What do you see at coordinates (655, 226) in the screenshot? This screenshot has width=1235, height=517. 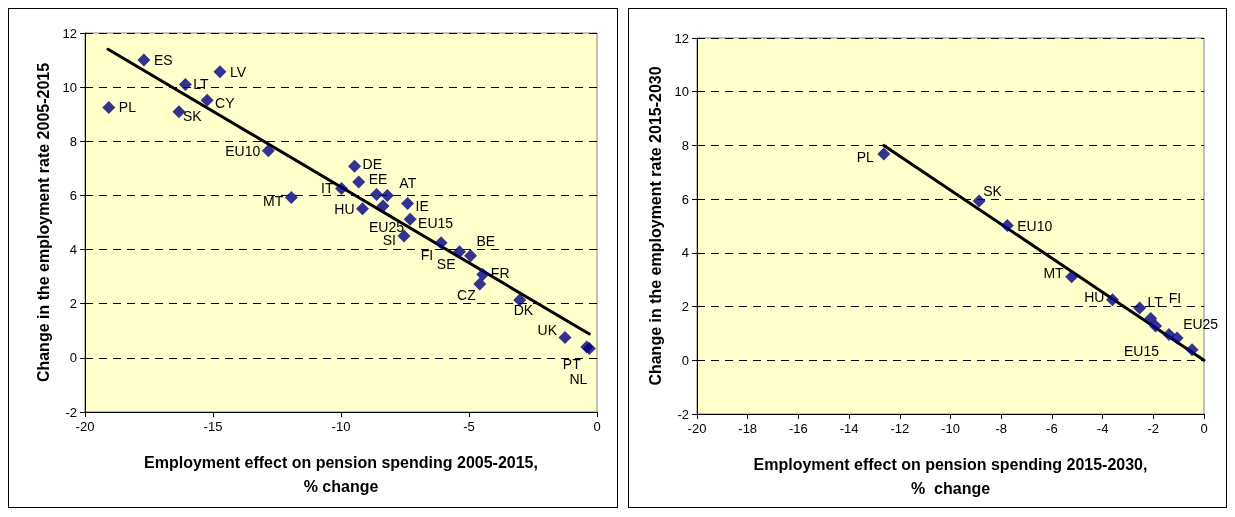 I see `y-axis-title: Change in the employment rate 2015-2030` at bounding box center [655, 226].